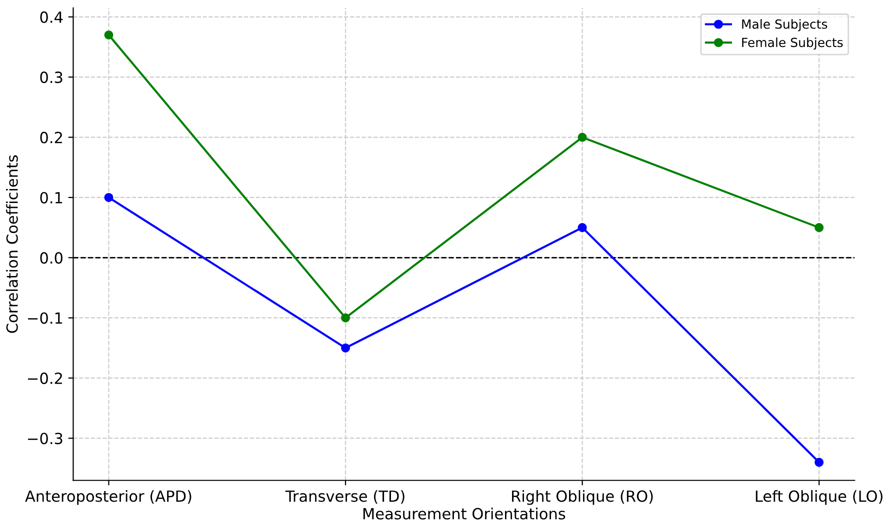 The height and width of the screenshot is (525, 893). Describe the element at coordinates (344, 497) in the screenshot. I see `x-tick-label: Transverse (TD)` at that location.